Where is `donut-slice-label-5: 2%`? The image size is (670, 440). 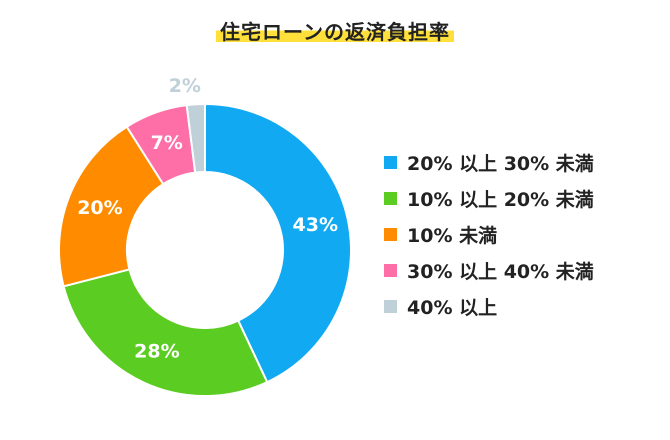
donut-slice-label-5: 2% is located at coordinates (185, 86).